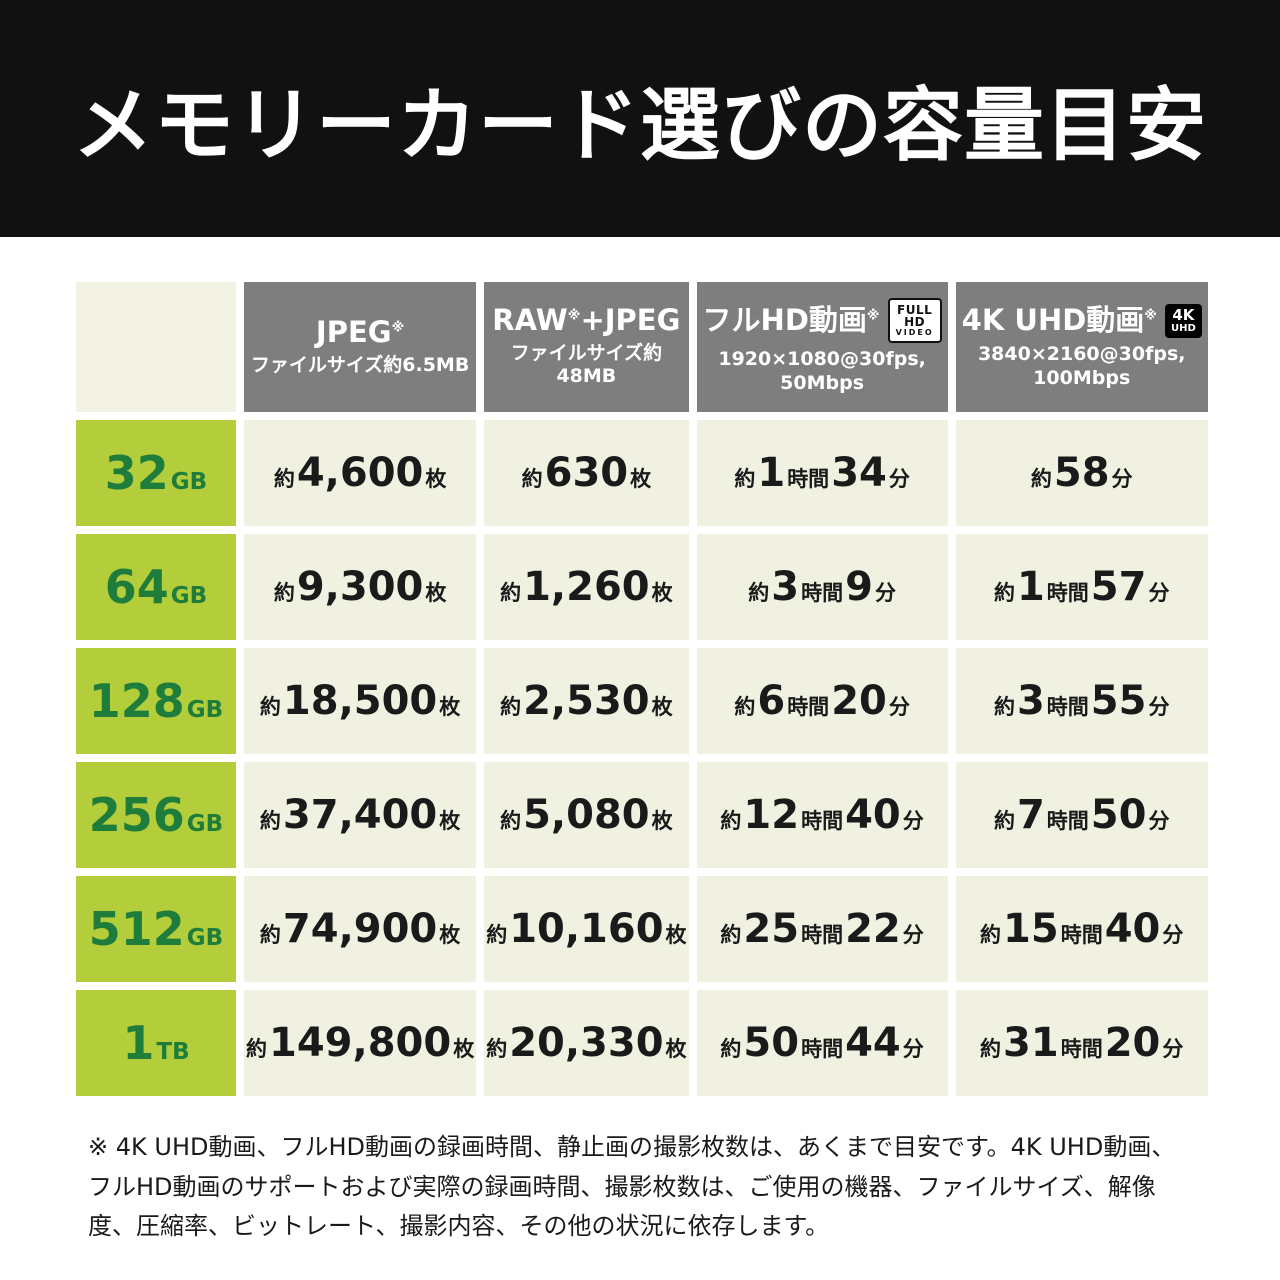 The width and height of the screenshot is (1280, 1280). I want to click on value-number: 5,080, so click(586, 815).